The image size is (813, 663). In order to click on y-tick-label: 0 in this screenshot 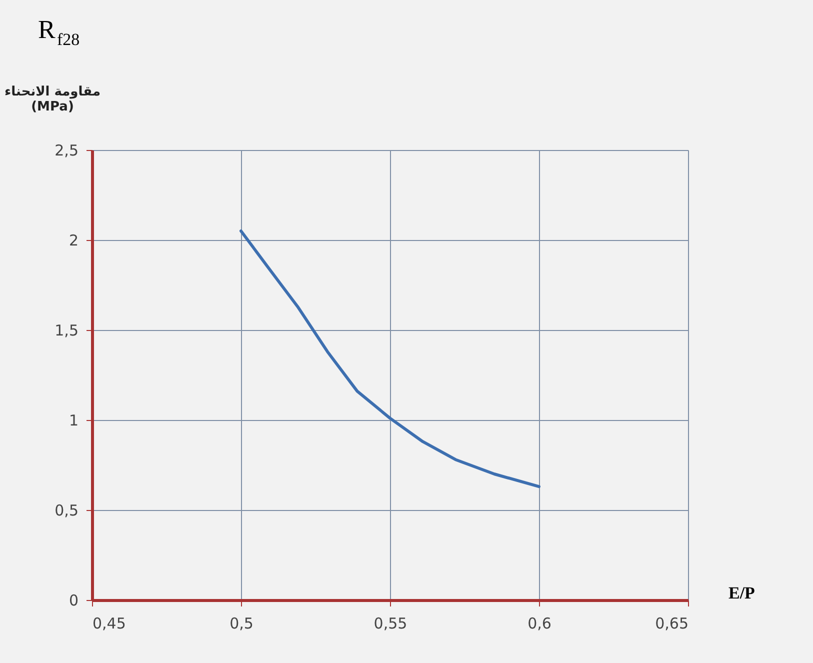, I will do `click(73, 601)`.